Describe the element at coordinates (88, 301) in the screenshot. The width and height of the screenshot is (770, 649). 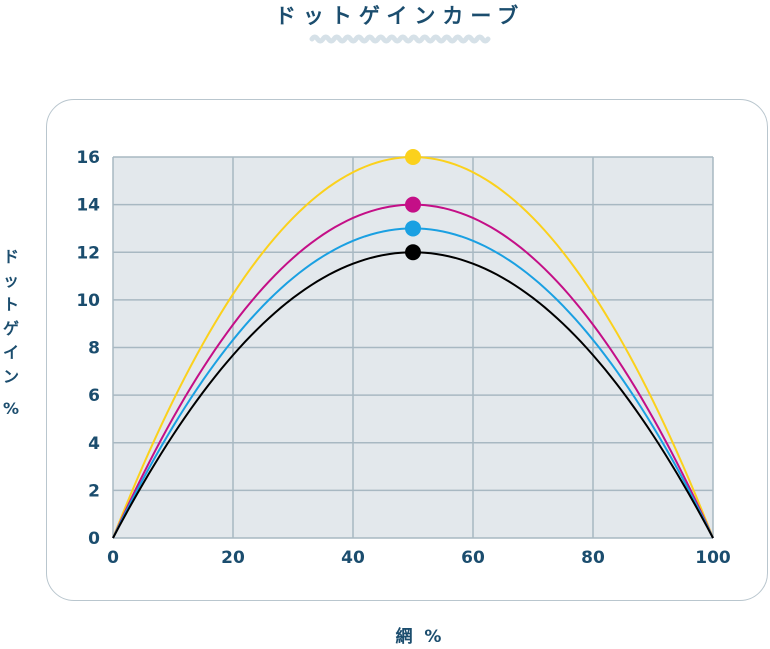
I see `y-tick-label: 10` at that location.